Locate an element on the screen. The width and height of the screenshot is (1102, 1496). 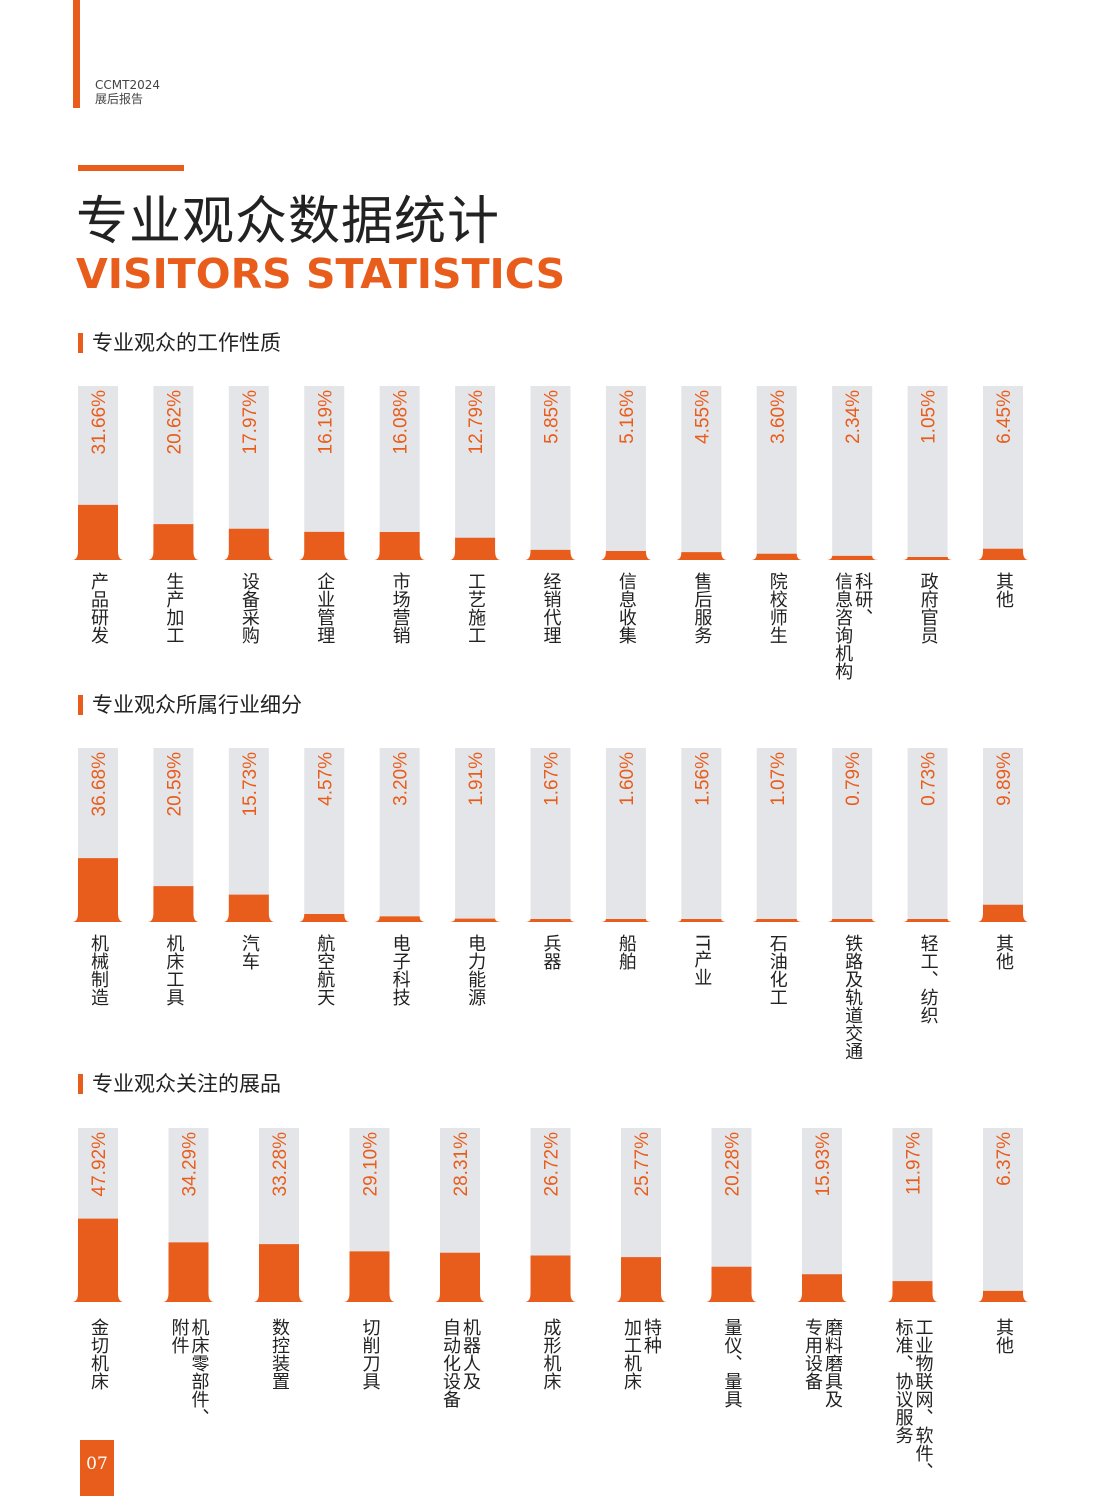
bar-value-label: 47.92% is located at coordinates (99, 1164).